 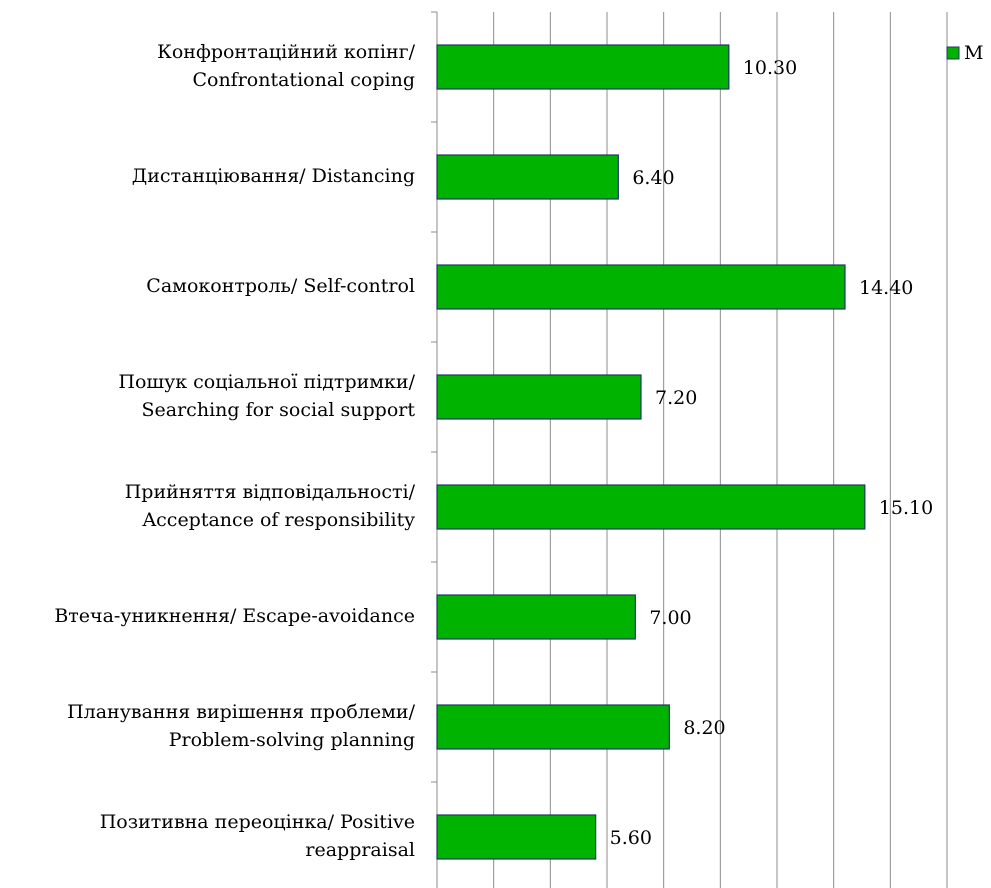 What do you see at coordinates (280, 286) in the screenshot?
I see `y-tick-label: Самоконтроль/ Self-control` at bounding box center [280, 286].